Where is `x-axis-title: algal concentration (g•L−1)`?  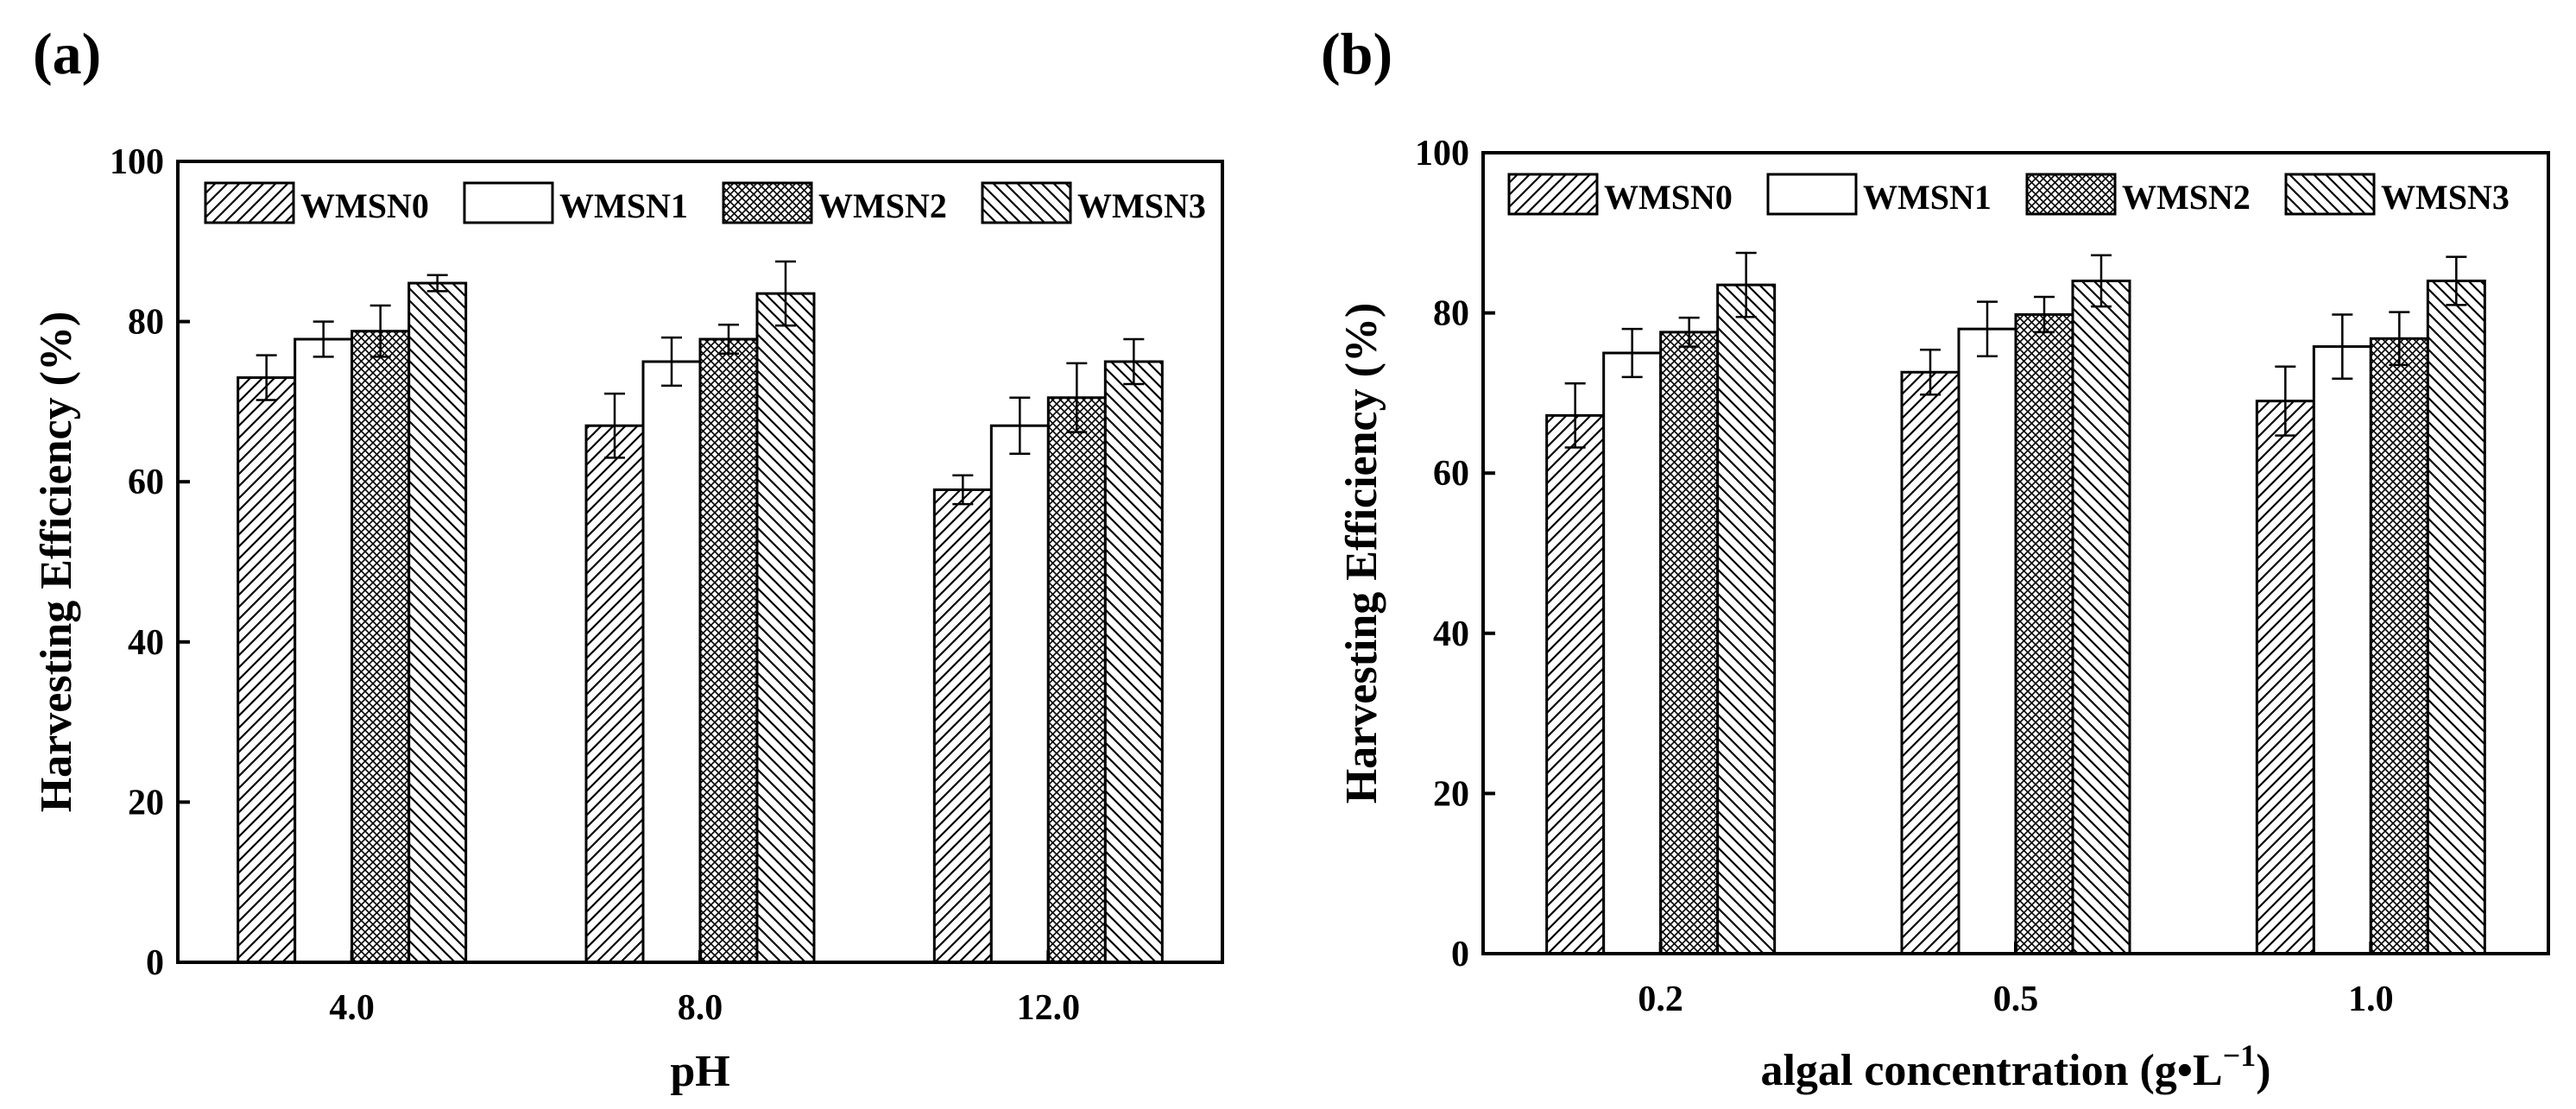
x-axis-title: algal concentration (g•L−1) is located at coordinates (2015, 1066).